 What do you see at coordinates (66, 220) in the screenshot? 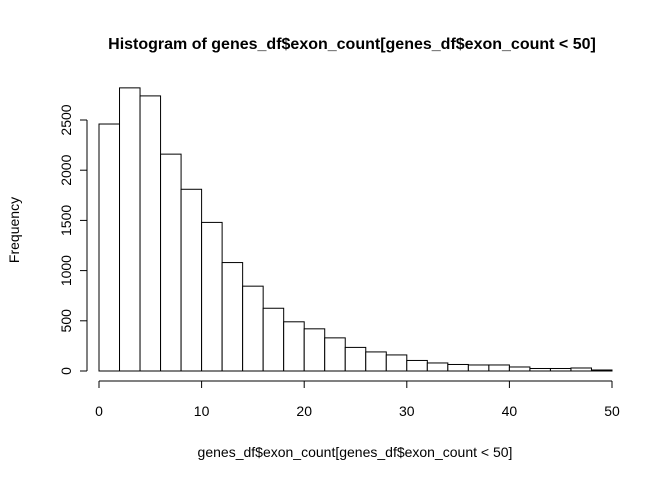
I see `y-tick-label: 1500` at bounding box center [66, 220].